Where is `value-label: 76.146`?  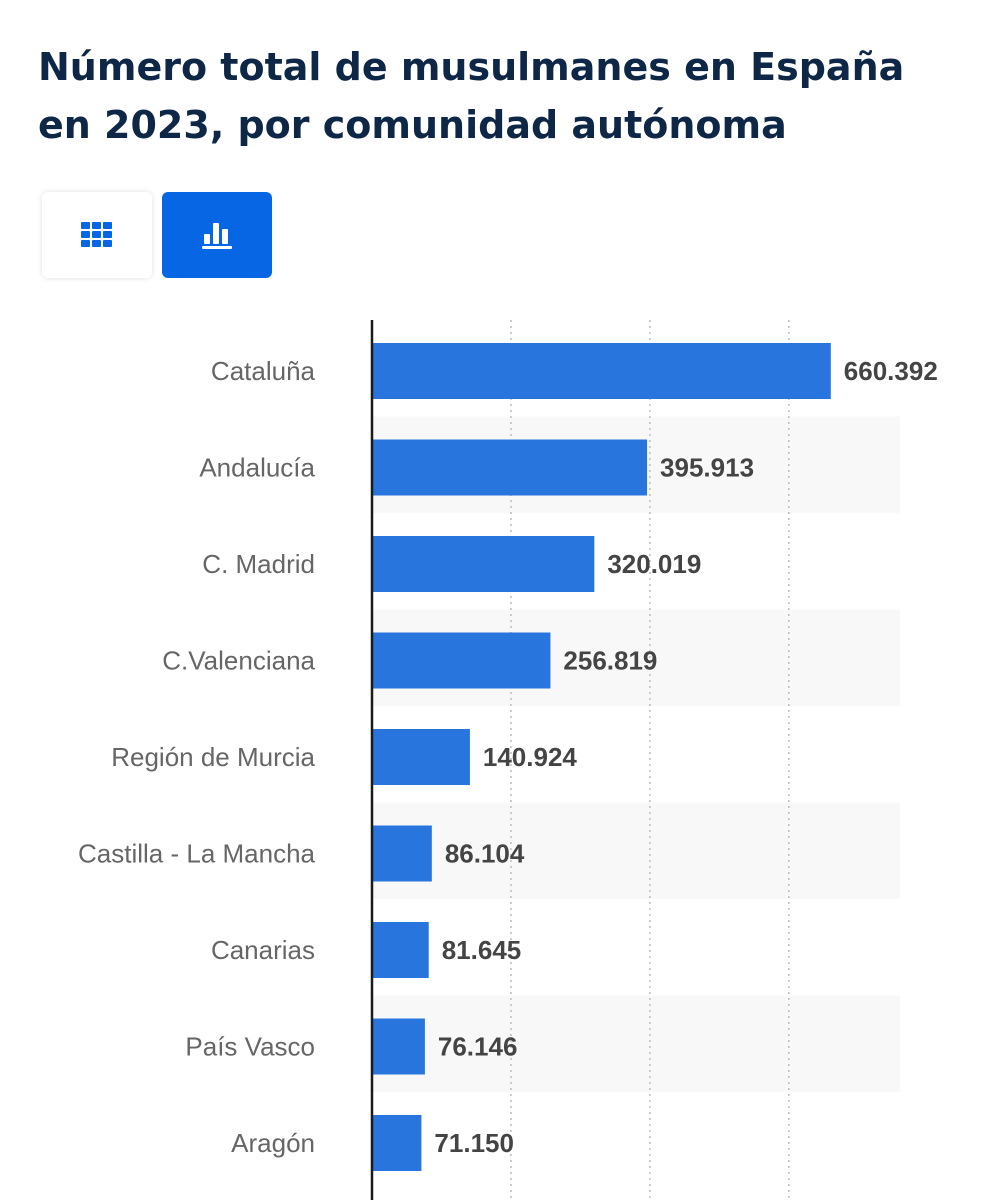
value-label: 76.146 is located at coordinates (478, 1047).